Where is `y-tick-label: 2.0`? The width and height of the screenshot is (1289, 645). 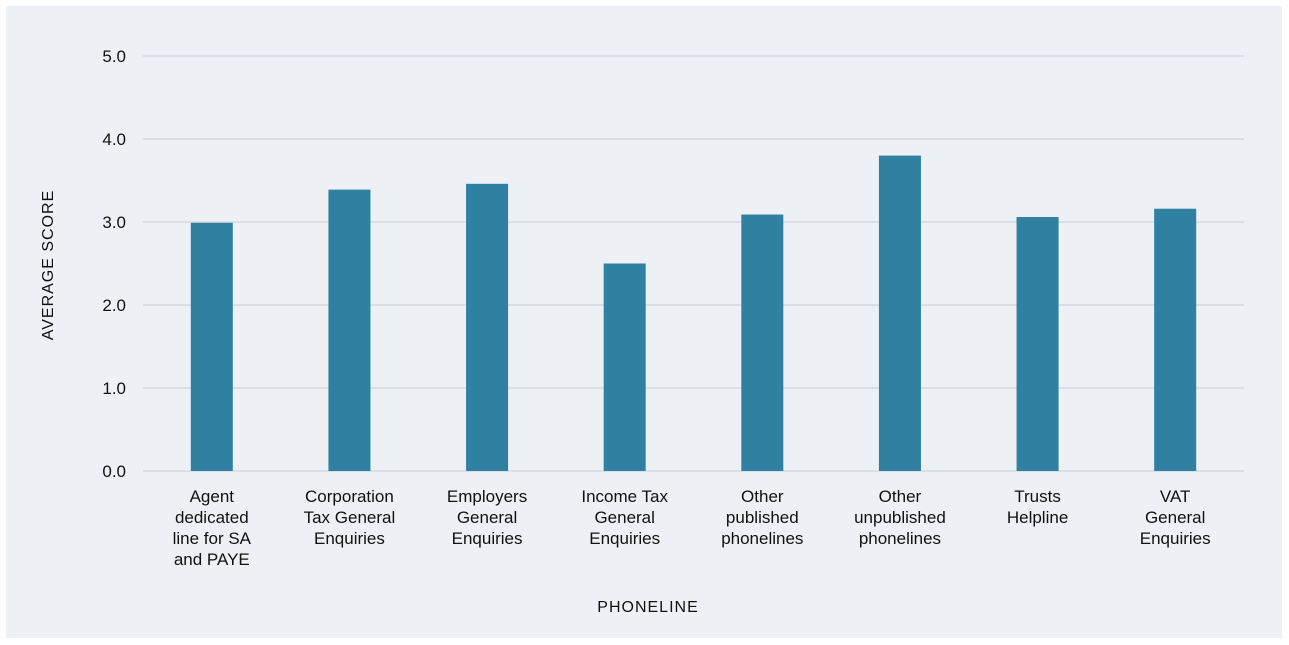 y-tick-label: 2.0 is located at coordinates (114, 305).